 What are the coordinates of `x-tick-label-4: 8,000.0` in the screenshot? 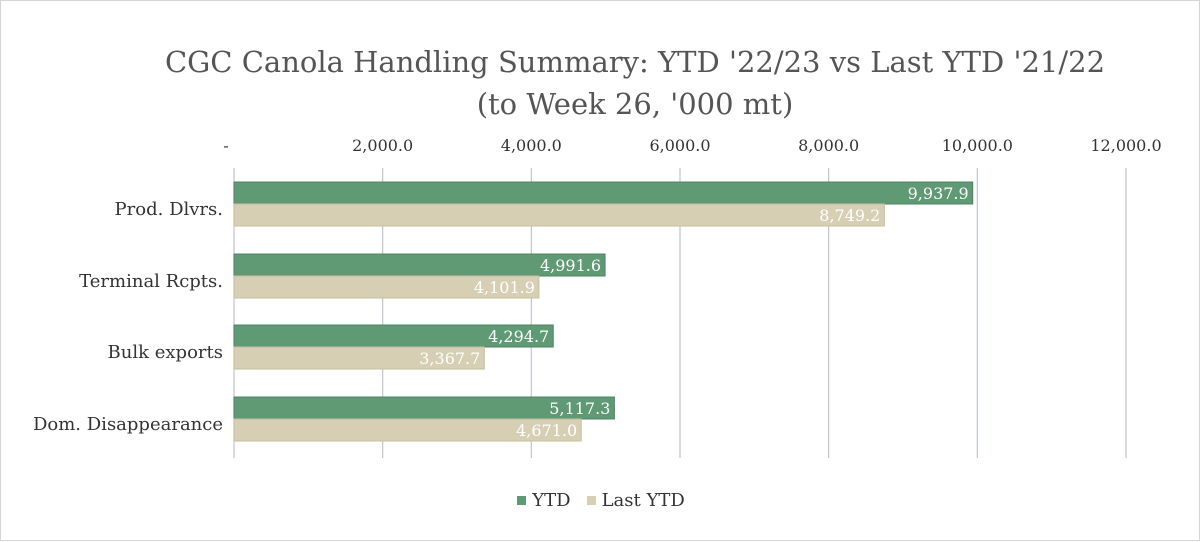 It's located at (828, 145).